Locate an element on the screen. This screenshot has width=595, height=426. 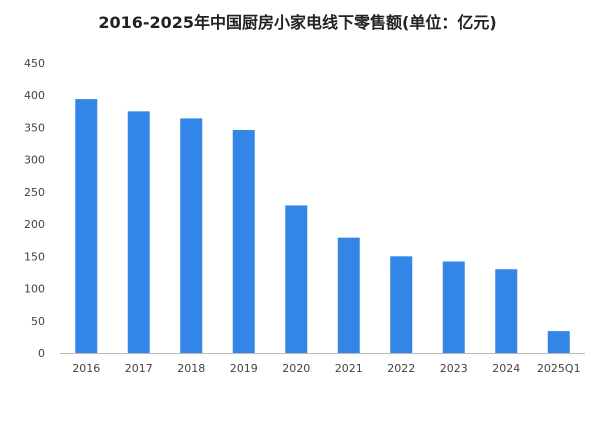
x-tick-label: 2016 is located at coordinates (86, 368).